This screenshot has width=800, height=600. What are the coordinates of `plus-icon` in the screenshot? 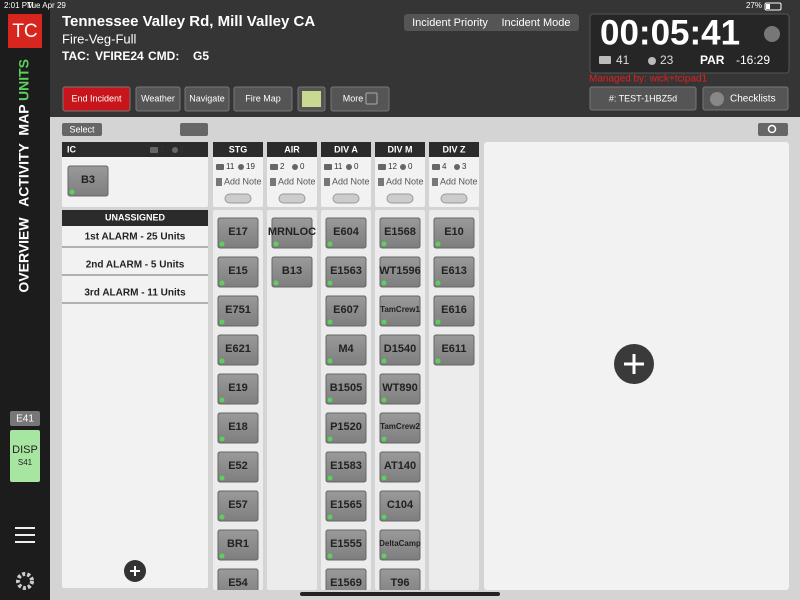 It's located at (135, 571).